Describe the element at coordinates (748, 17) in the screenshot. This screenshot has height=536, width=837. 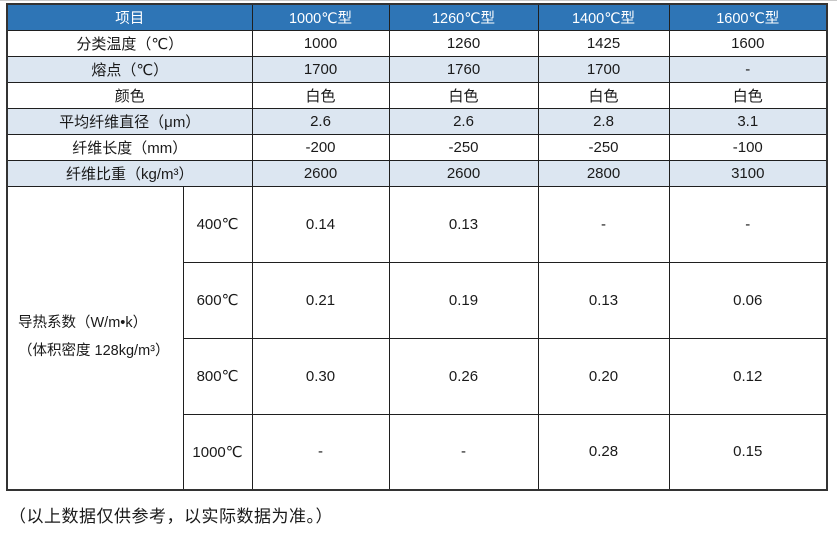
I see `header-cell-type-1600: 1600℃型` at that location.